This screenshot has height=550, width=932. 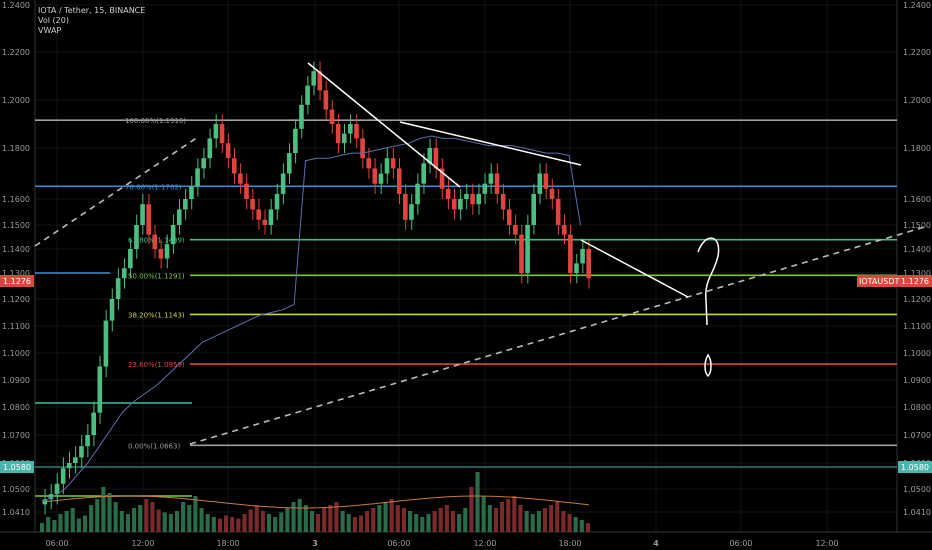 What do you see at coordinates (398, 543) in the screenshot?
I see `x-tick-label: 06:00` at bounding box center [398, 543].